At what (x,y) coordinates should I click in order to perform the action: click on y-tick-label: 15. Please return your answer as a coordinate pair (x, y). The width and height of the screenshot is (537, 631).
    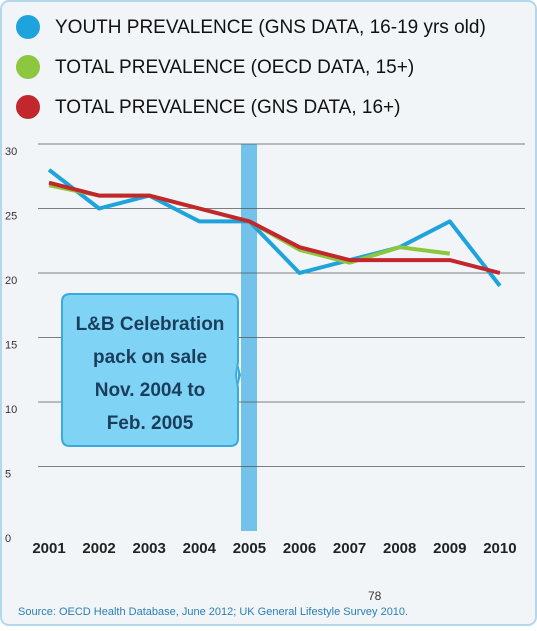
    Looking at the image, I should click on (11, 345).